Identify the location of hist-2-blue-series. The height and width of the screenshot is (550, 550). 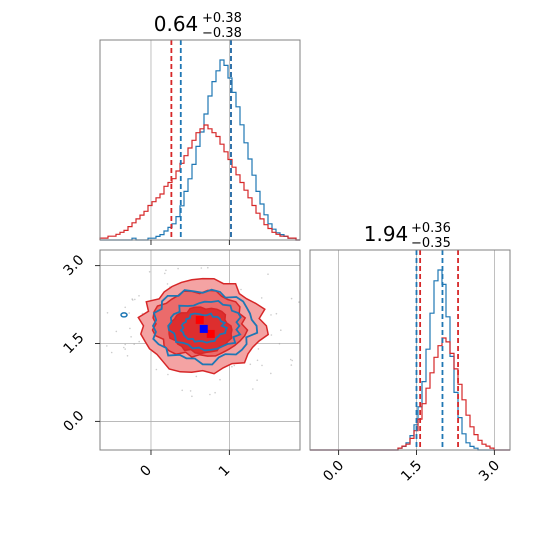
(410, 360).